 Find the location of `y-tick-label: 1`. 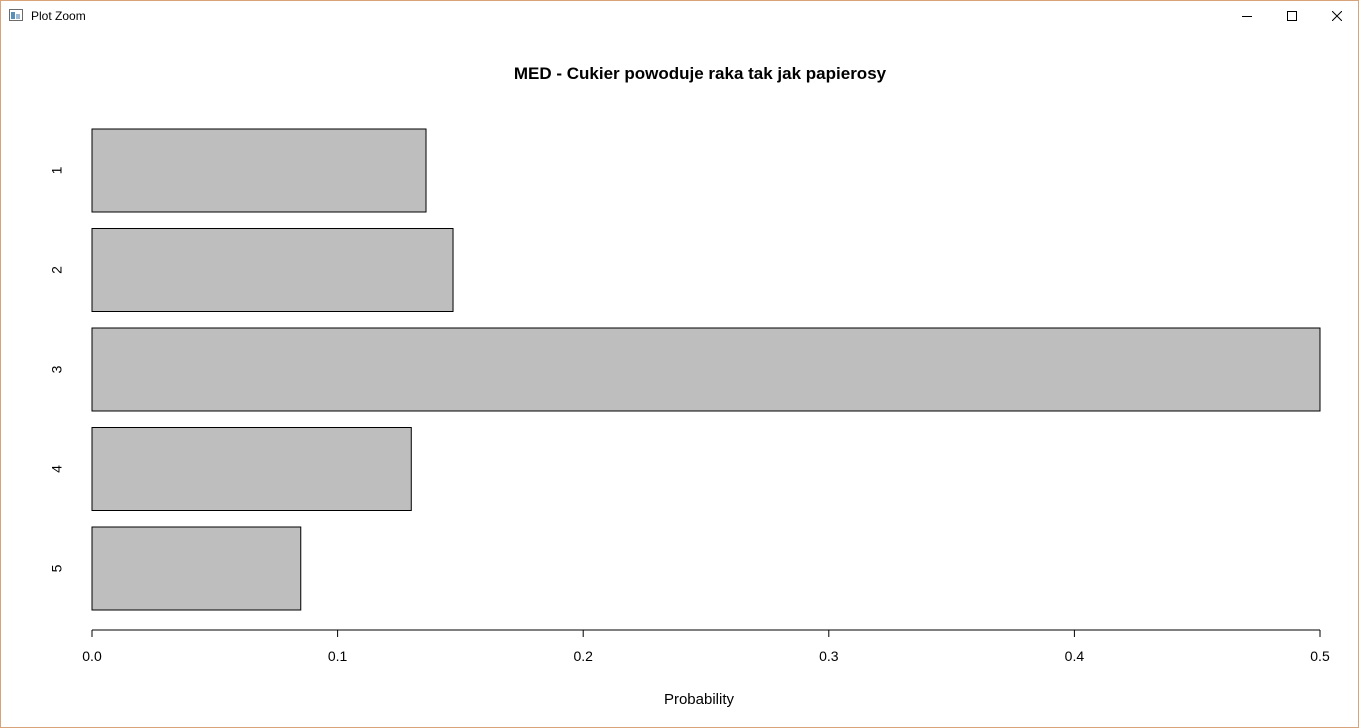

y-tick-label: 1 is located at coordinates (57, 170).